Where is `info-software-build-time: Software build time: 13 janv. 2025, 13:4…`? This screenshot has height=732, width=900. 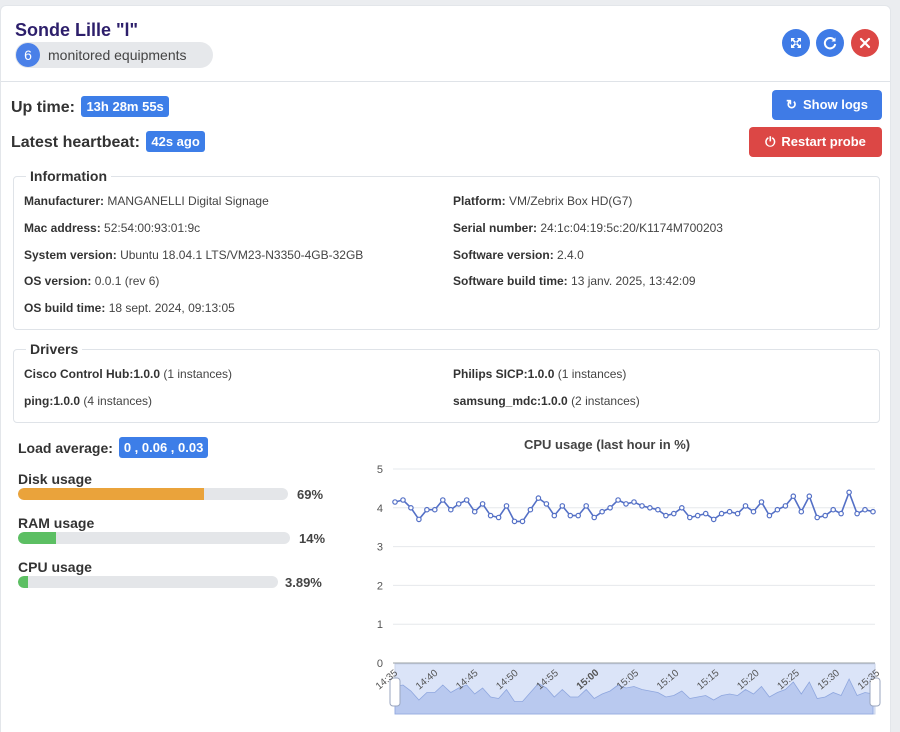
info-software-build-time: Software build time: 13 janv. 2025, 13:4… is located at coordinates (574, 281).